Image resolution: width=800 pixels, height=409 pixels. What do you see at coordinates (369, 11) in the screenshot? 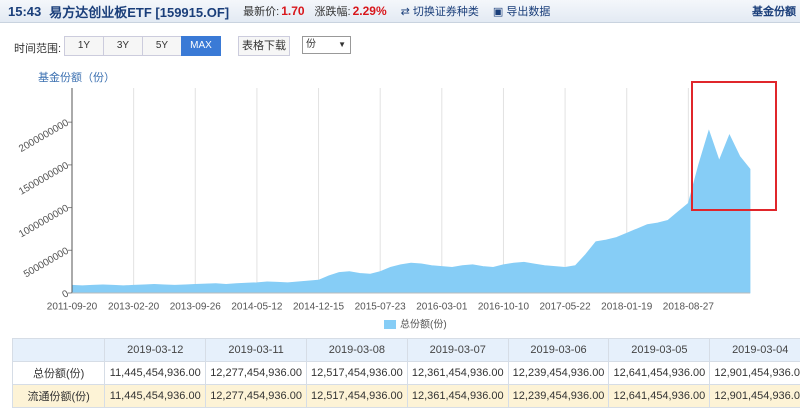
I see `change: 2.29%` at bounding box center [369, 11].